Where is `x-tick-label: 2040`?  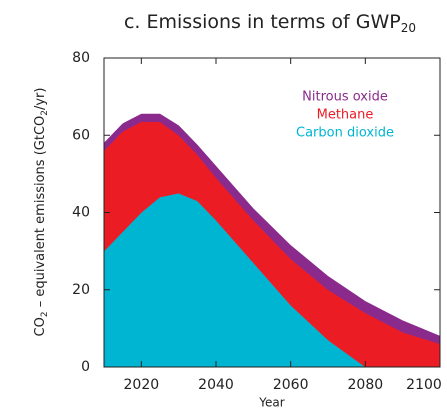
x-tick-label: 2040 is located at coordinates (216, 385).